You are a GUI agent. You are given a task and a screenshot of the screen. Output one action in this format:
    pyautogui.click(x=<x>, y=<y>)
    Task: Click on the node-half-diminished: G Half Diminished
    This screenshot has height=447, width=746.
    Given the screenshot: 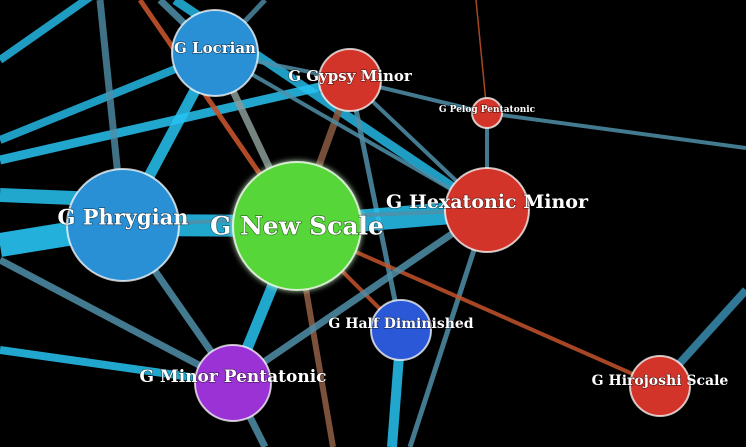 What is the action you would take?
    pyautogui.click(x=401, y=330)
    